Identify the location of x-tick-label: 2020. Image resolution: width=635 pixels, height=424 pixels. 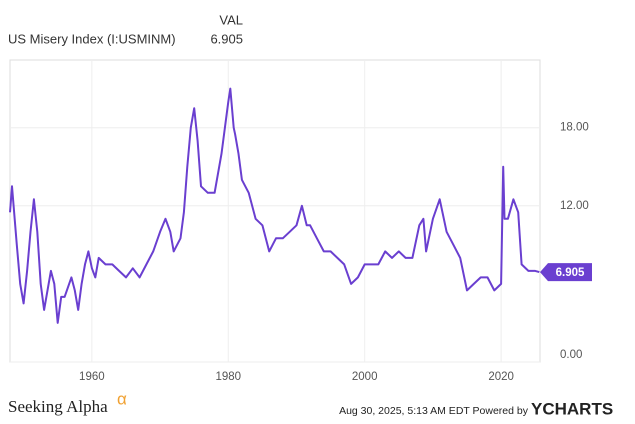
(501, 377).